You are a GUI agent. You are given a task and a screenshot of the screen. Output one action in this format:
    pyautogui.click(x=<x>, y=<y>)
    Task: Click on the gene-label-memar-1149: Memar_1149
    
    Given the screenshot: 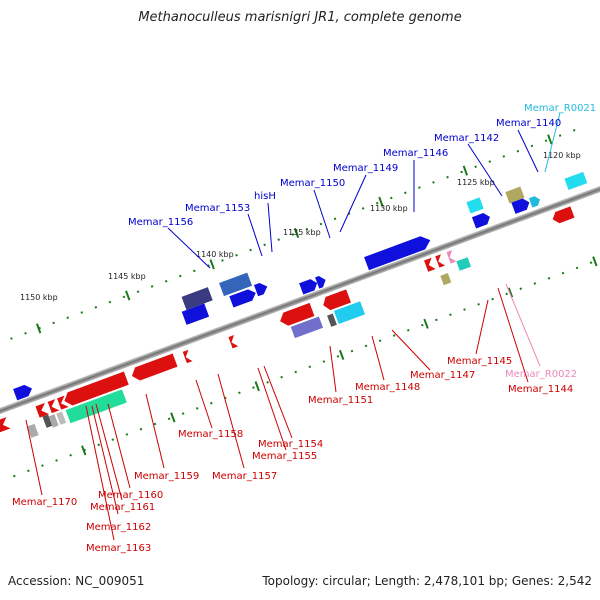 What is the action you would take?
    pyautogui.click(x=365, y=168)
    